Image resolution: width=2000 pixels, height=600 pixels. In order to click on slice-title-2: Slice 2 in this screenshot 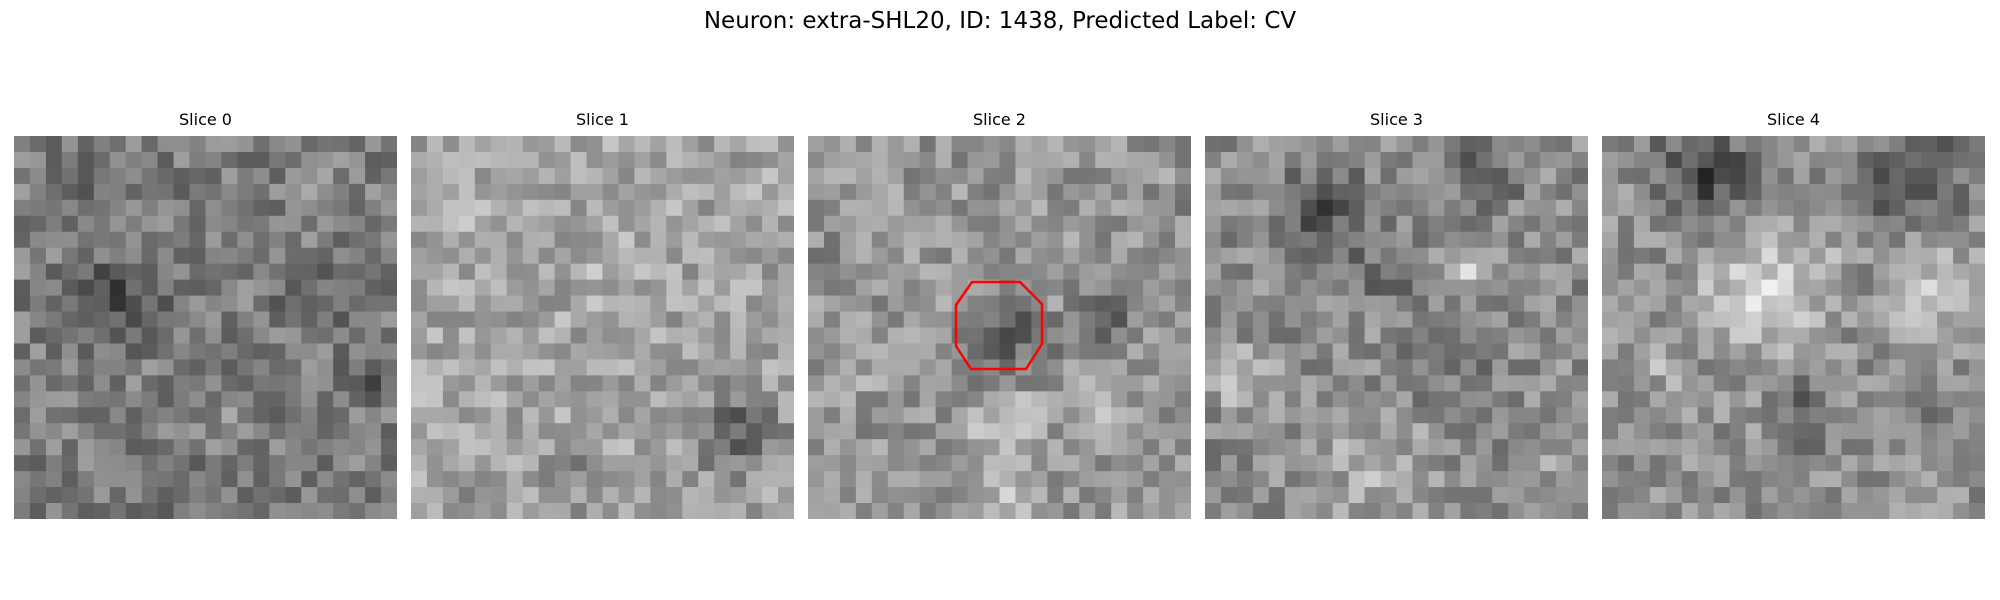, I will do `click(999, 119)`.